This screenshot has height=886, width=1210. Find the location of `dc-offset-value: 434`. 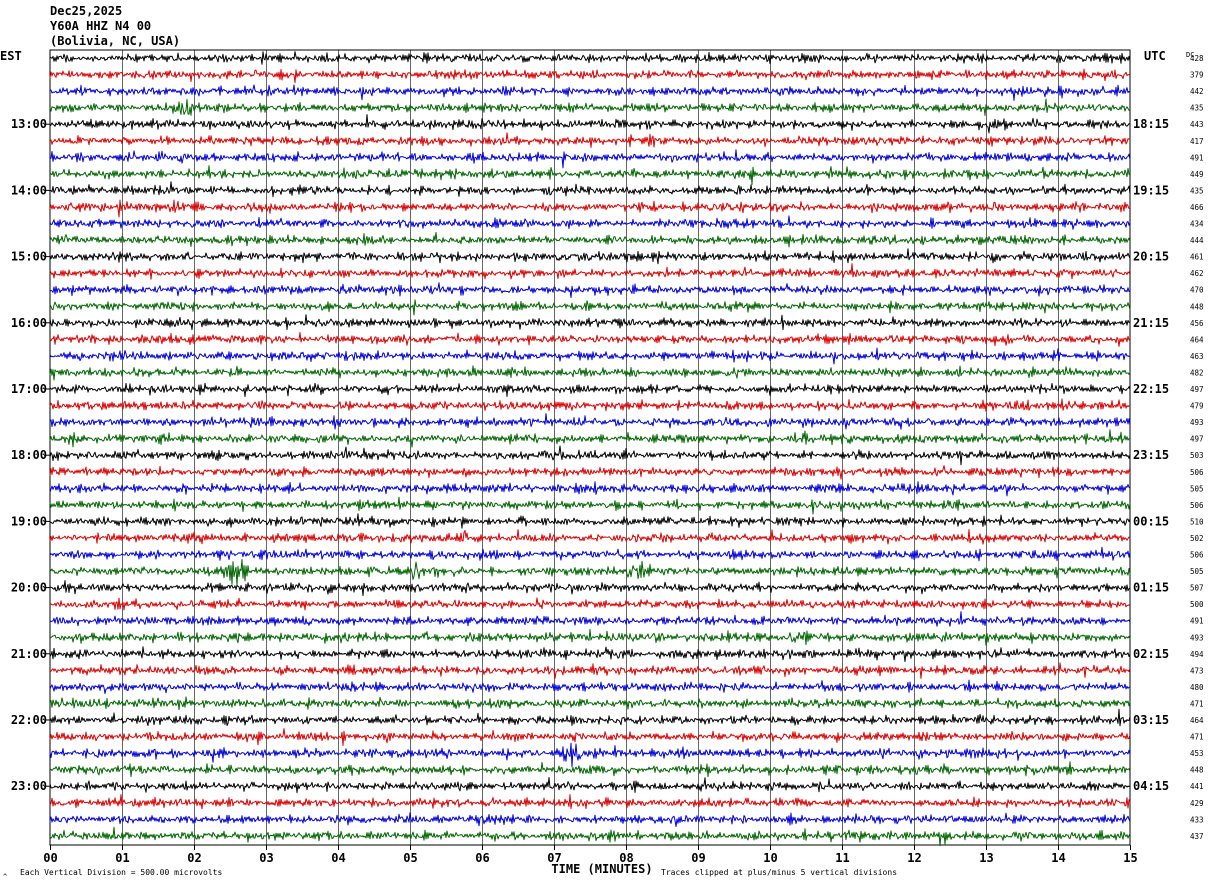

dc-offset-value: 434 is located at coordinates (1197, 224).